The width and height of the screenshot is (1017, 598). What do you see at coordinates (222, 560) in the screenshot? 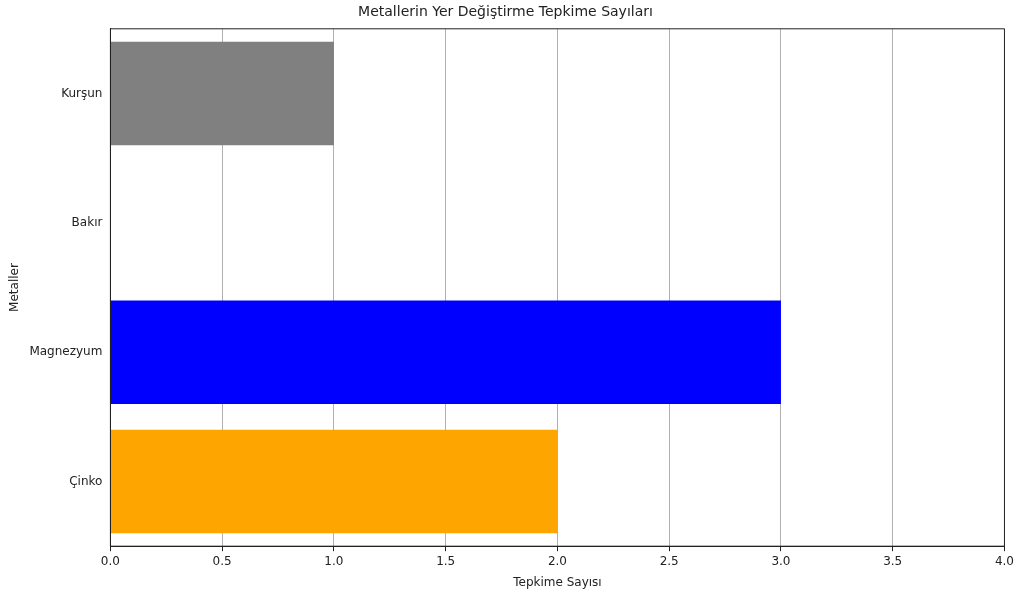
I see `x-tick-label: 0.5` at bounding box center [222, 560].